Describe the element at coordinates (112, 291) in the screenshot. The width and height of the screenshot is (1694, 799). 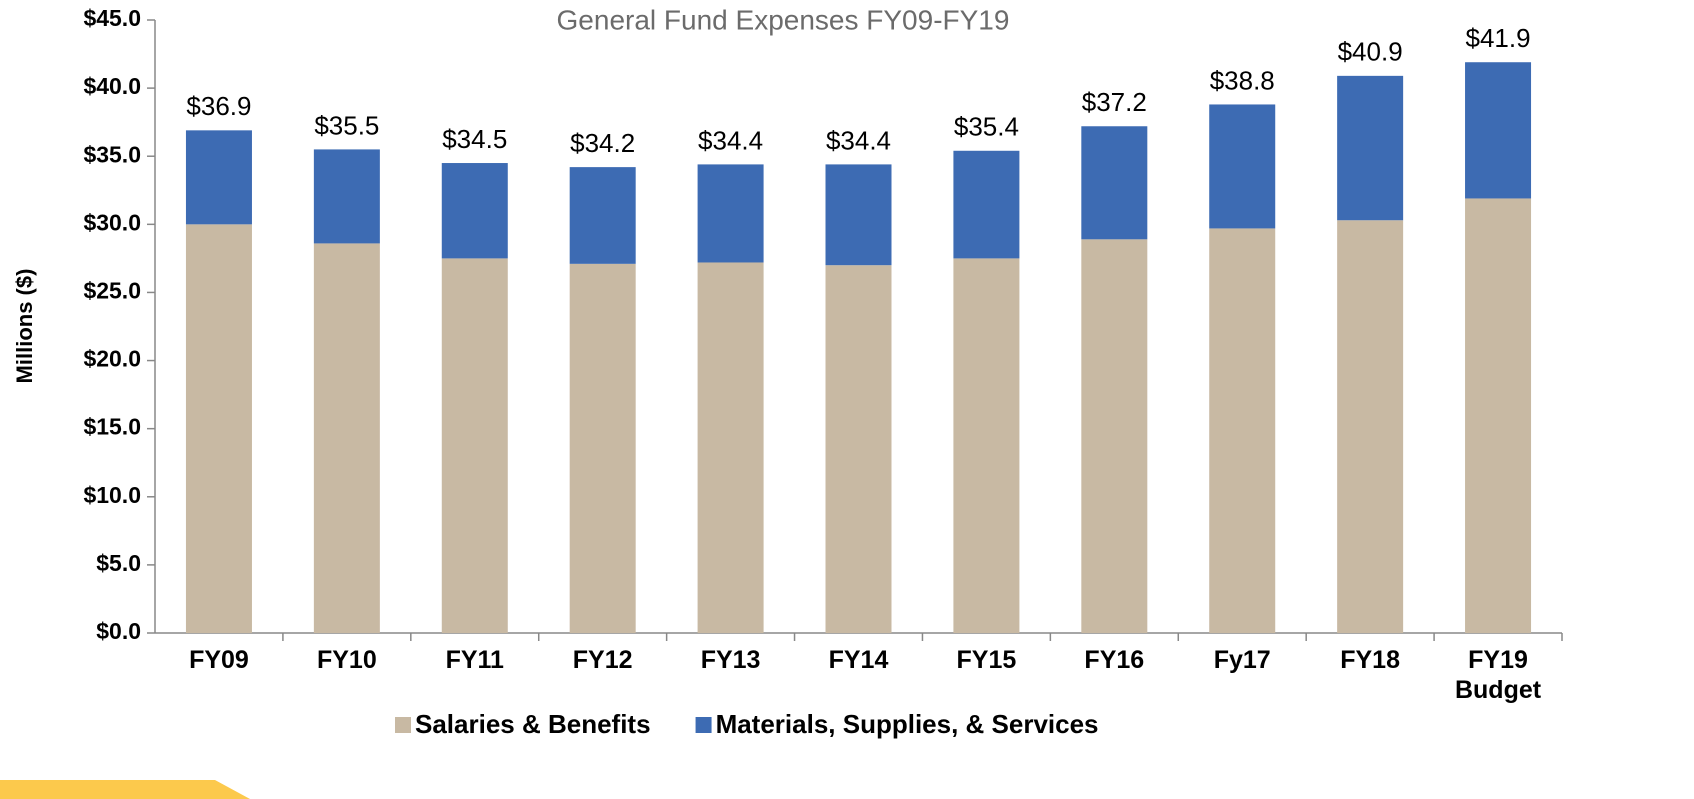
I see `y-tick-label: $25.0` at that location.